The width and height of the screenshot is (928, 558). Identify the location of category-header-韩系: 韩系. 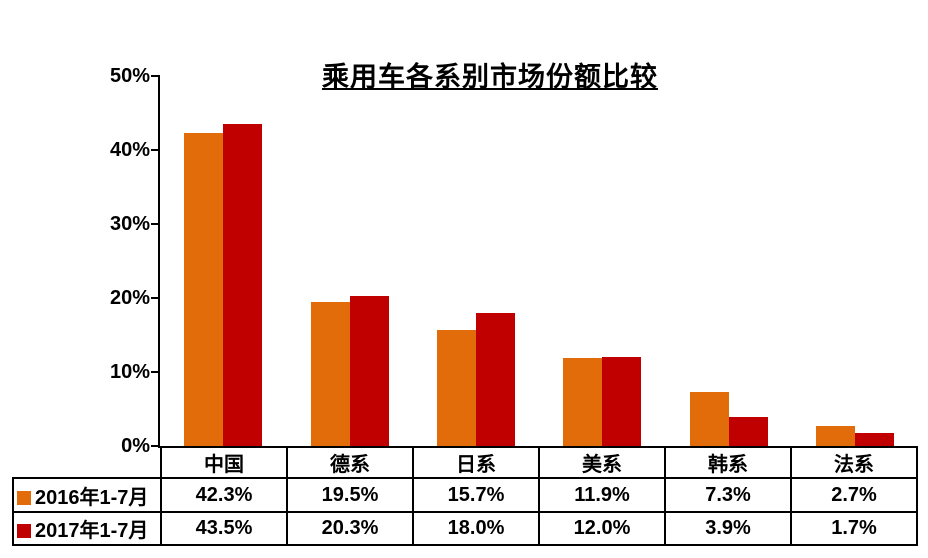
(728, 462).